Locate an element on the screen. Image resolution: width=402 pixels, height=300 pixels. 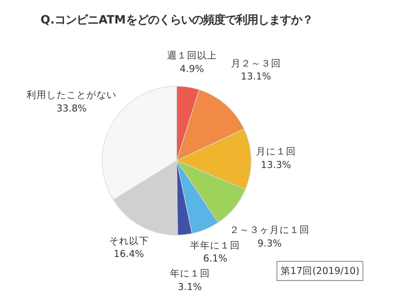
data-label: 6.1% is located at coordinates (215, 259).